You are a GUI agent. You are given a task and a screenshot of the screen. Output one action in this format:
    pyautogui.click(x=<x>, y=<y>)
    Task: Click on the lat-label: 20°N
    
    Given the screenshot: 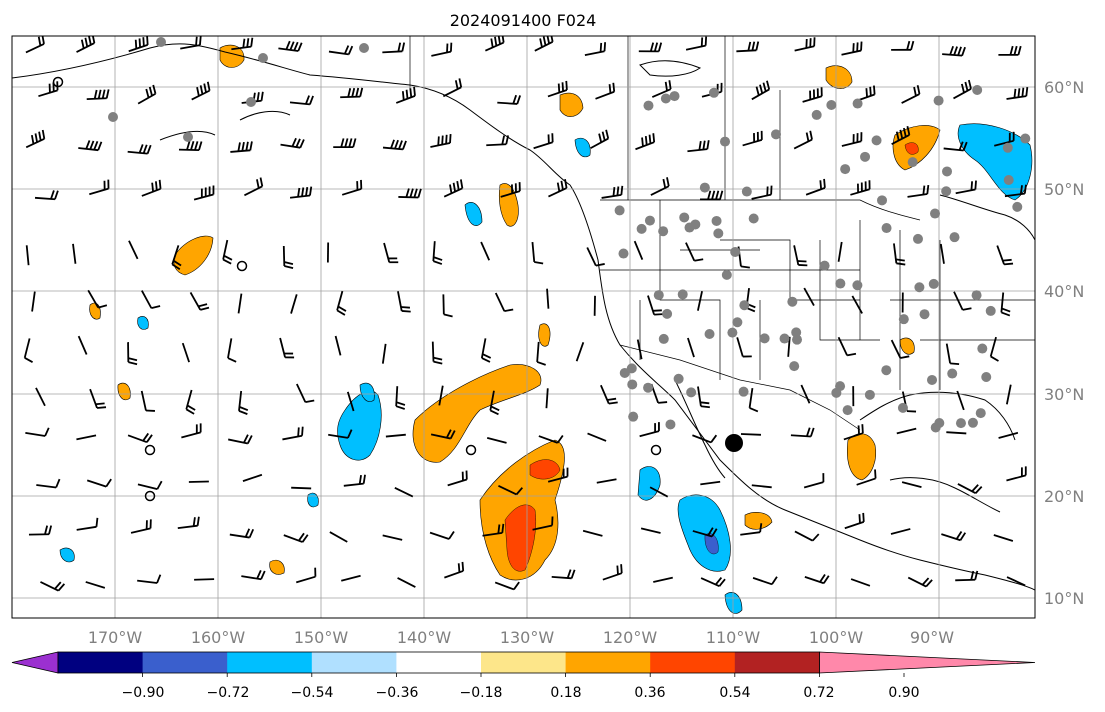 What is the action you would take?
    pyautogui.click(x=1064, y=496)
    